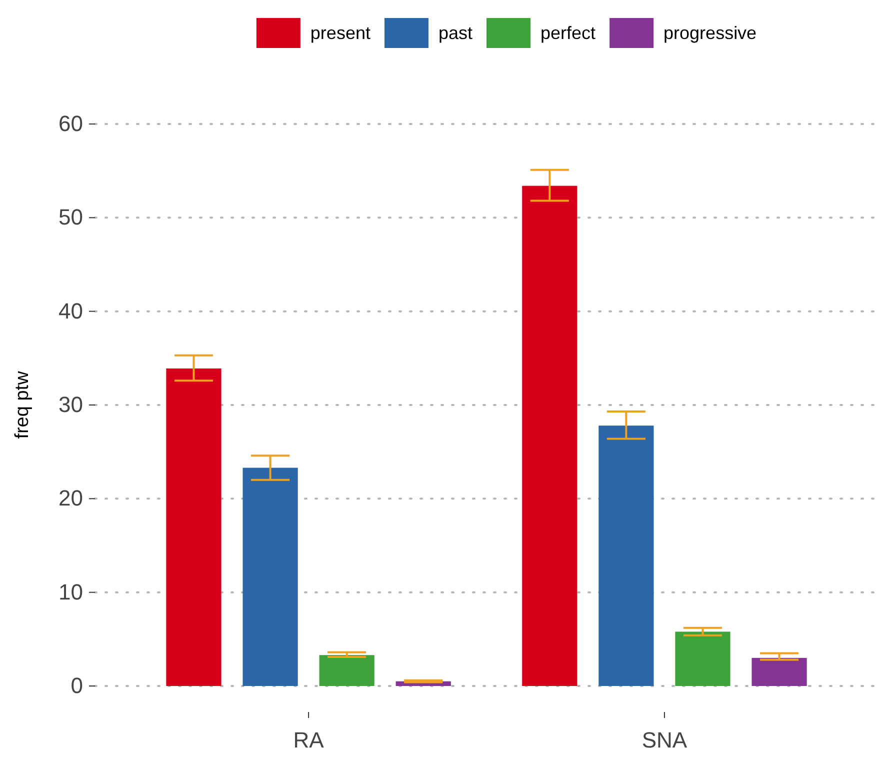  Describe the element at coordinates (76, 685) in the screenshot. I see `y-tick-label: 0` at that location.